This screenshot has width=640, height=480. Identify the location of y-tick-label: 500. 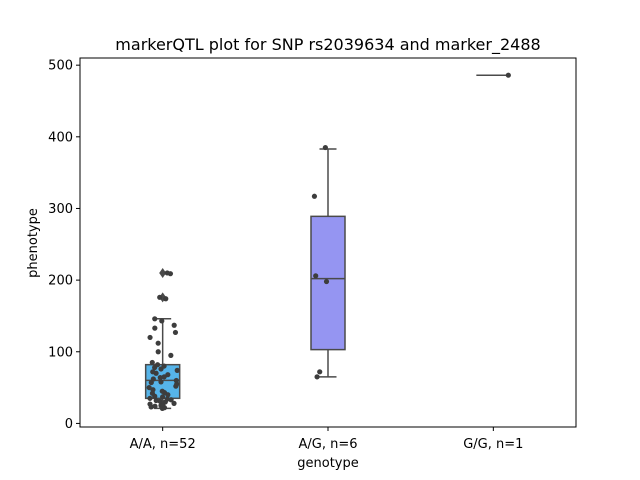
(60, 66).